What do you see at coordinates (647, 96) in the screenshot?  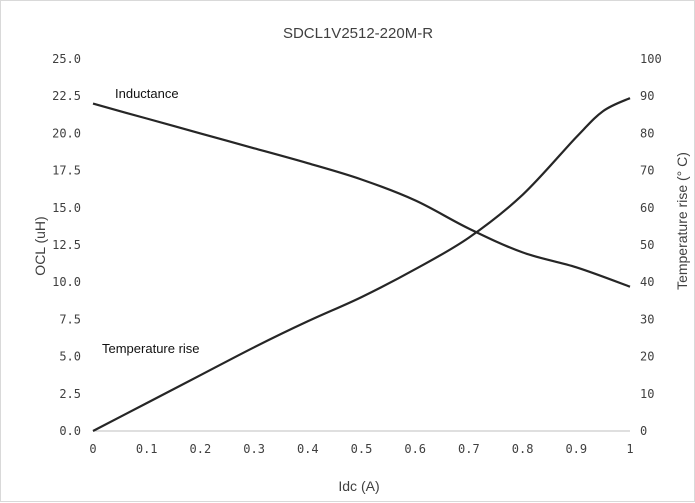 I see `y-right-tick-label: 90` at bounding box center [647, 96].